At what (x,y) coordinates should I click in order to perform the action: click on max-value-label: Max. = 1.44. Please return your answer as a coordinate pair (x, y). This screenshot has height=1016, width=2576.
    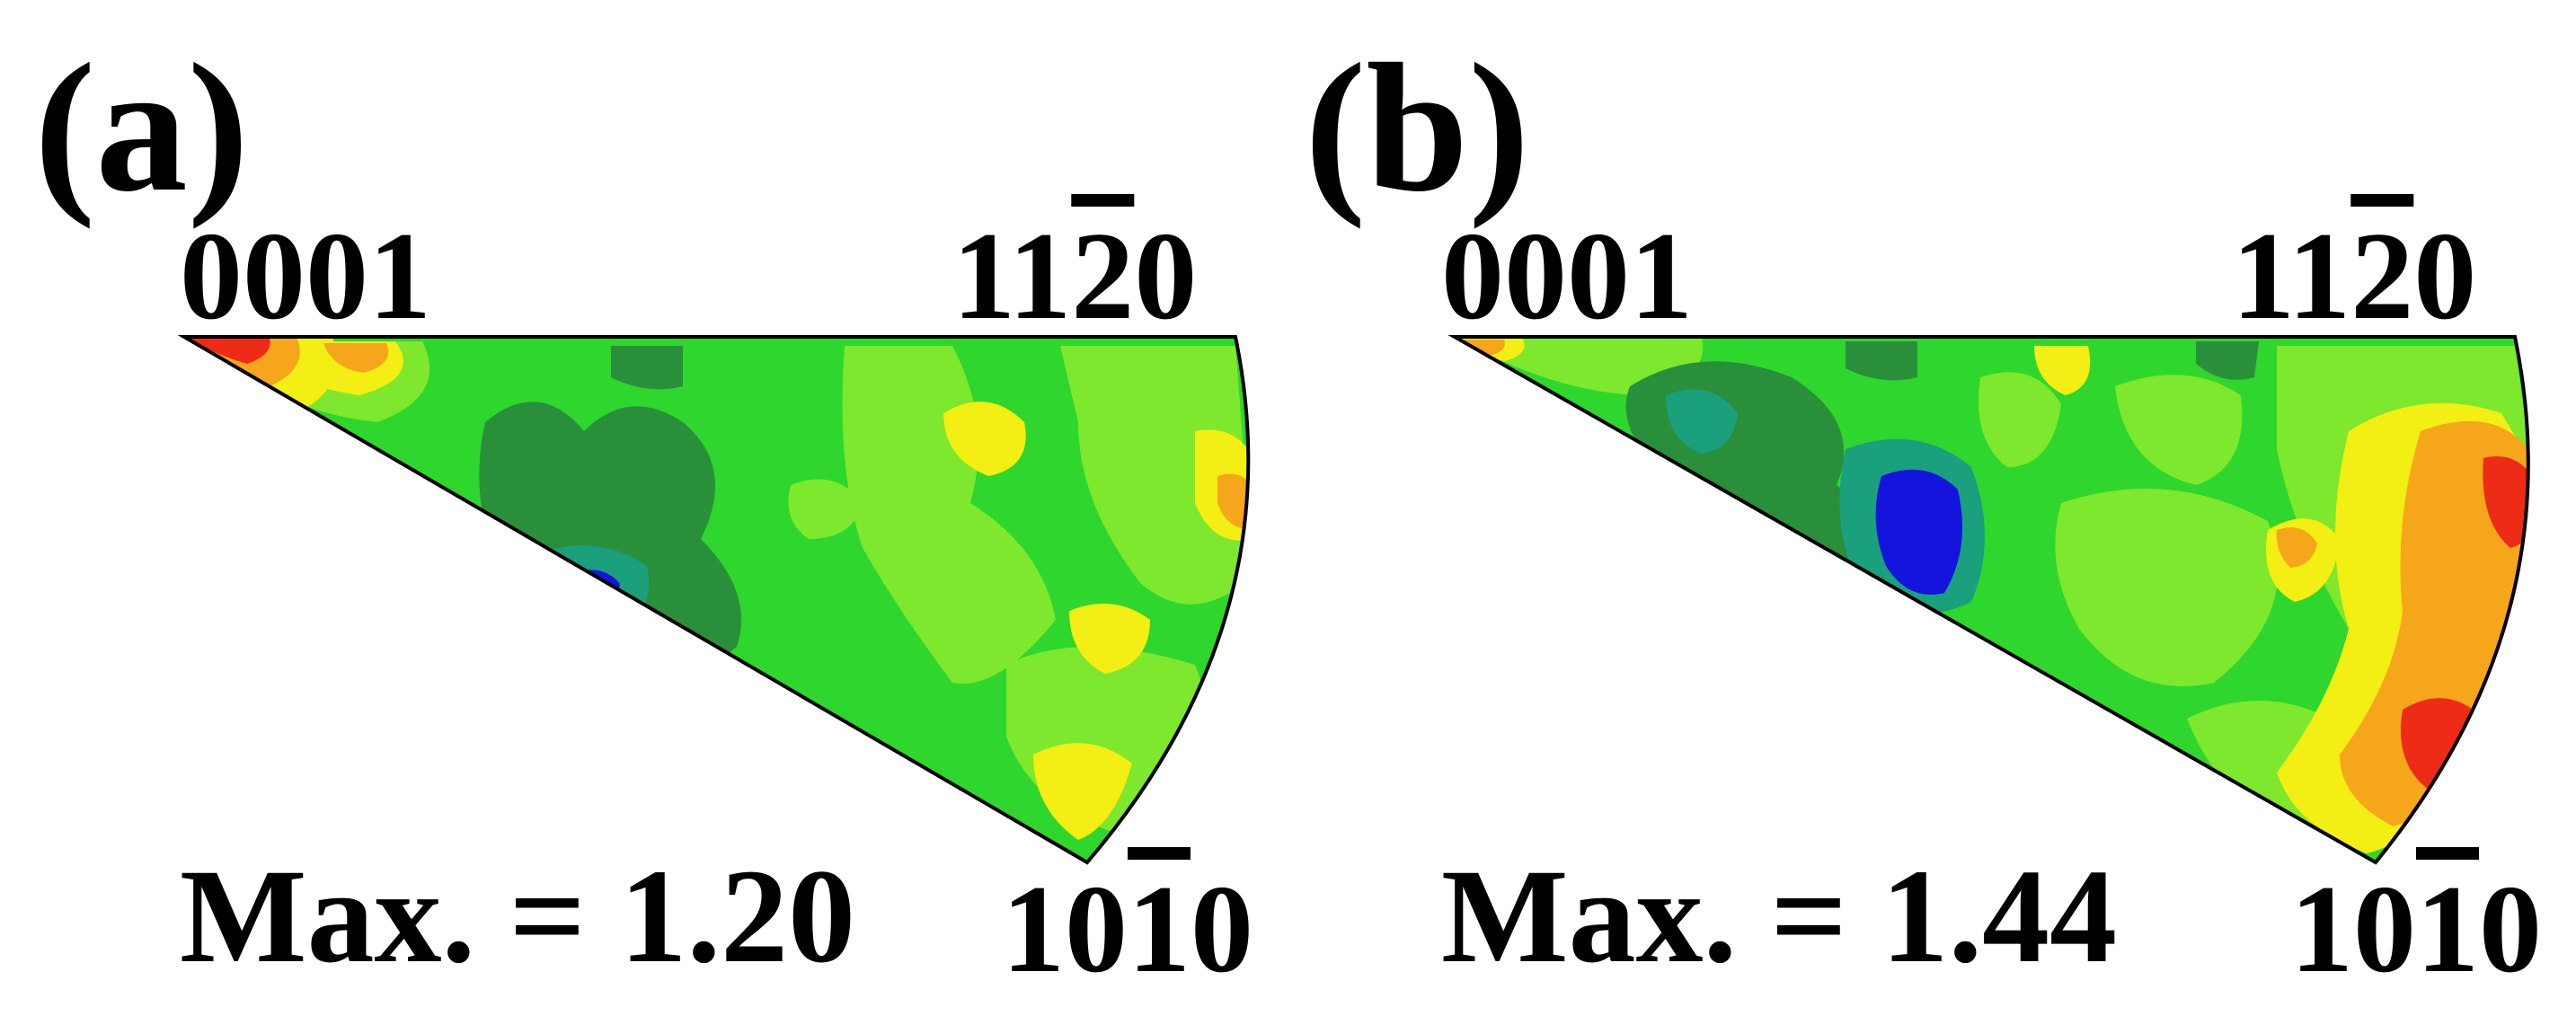
    Looking at the image, I should click on (1779, 917).